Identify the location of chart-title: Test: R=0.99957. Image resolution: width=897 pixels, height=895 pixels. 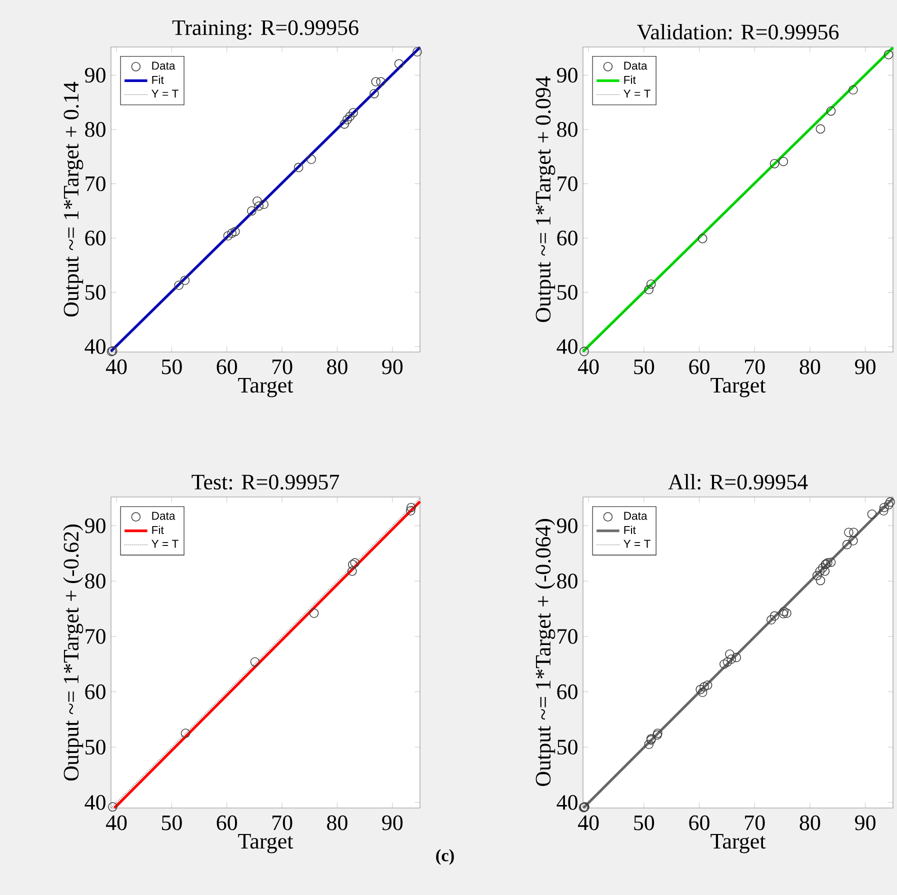
(266, 482).